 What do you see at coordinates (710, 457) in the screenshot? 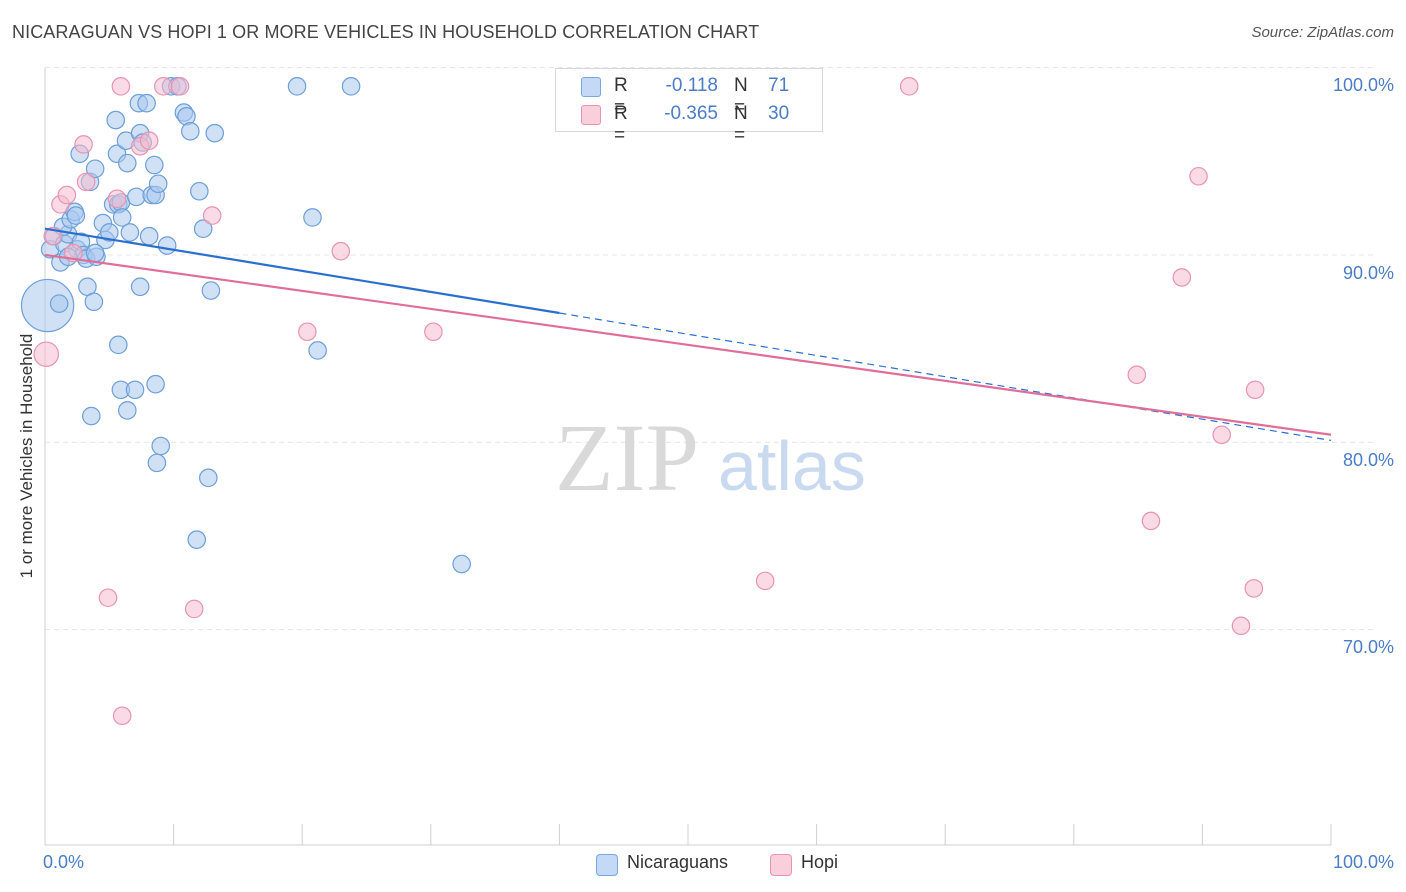
I see `watermark: ZIP atlas` at bounding box center [710, 457].